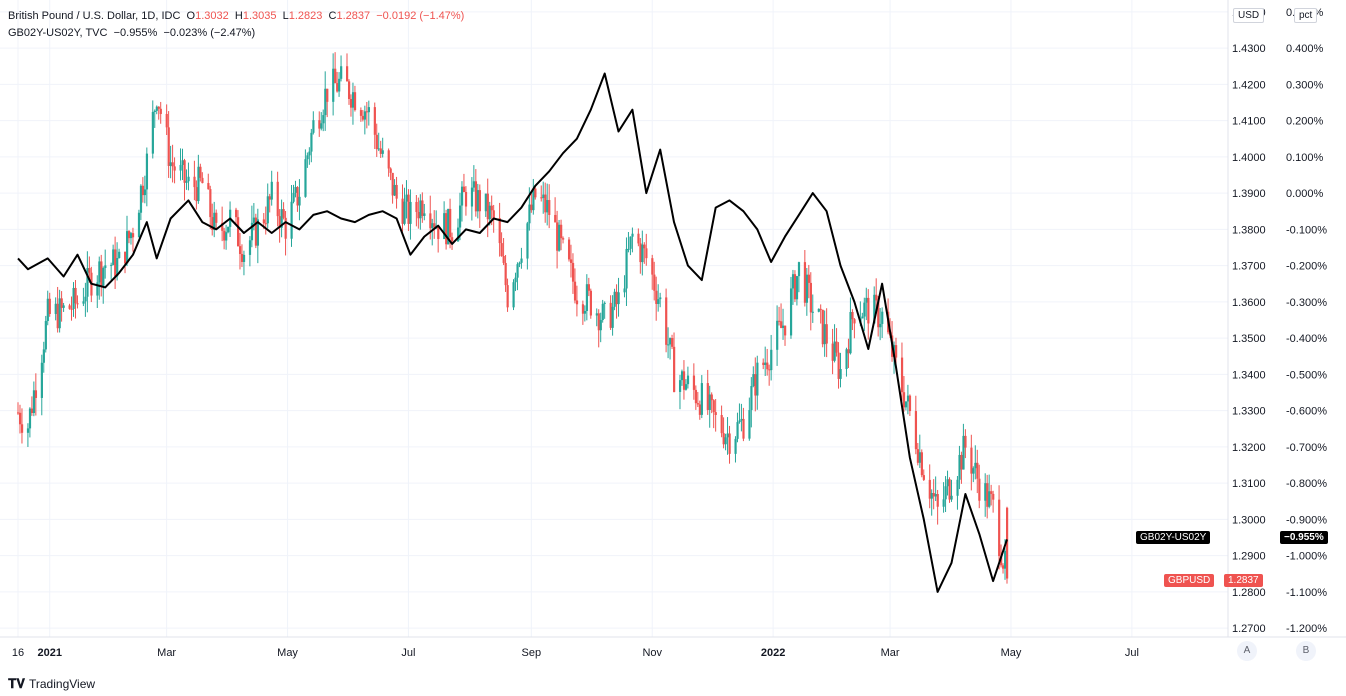  What do you see at coordinates (191, 16) in the screenshot?
I see `open-label: O` at bounding box center [191, 16].